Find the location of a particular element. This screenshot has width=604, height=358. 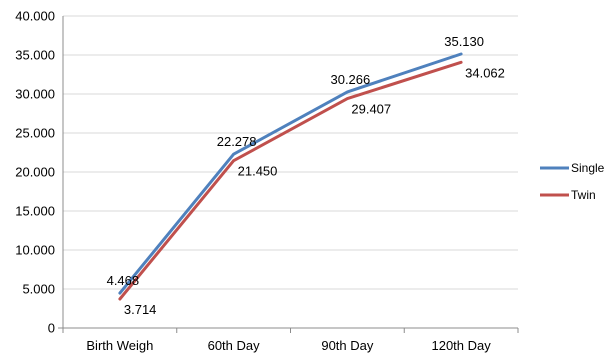

data-label-single: 4.468 is located at coordinates (123, 280).